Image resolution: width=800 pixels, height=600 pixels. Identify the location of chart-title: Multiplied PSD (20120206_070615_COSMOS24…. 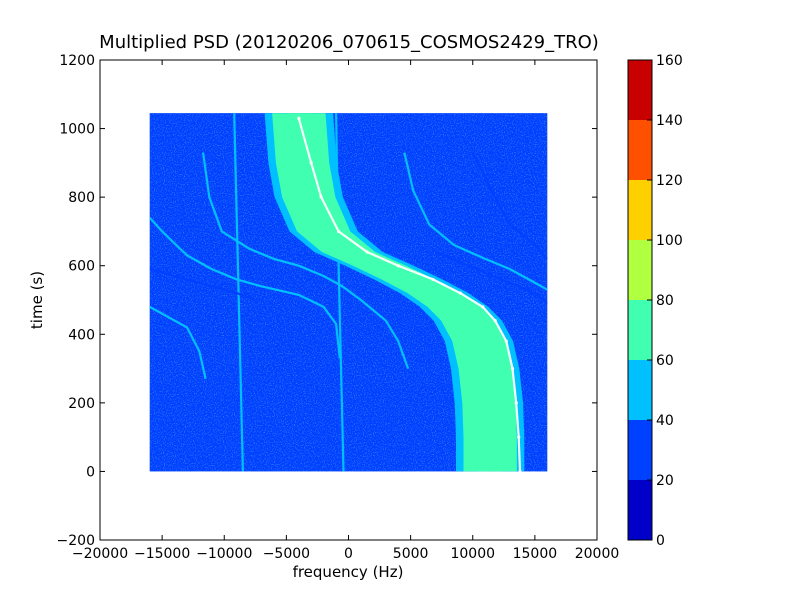
(349, 42).